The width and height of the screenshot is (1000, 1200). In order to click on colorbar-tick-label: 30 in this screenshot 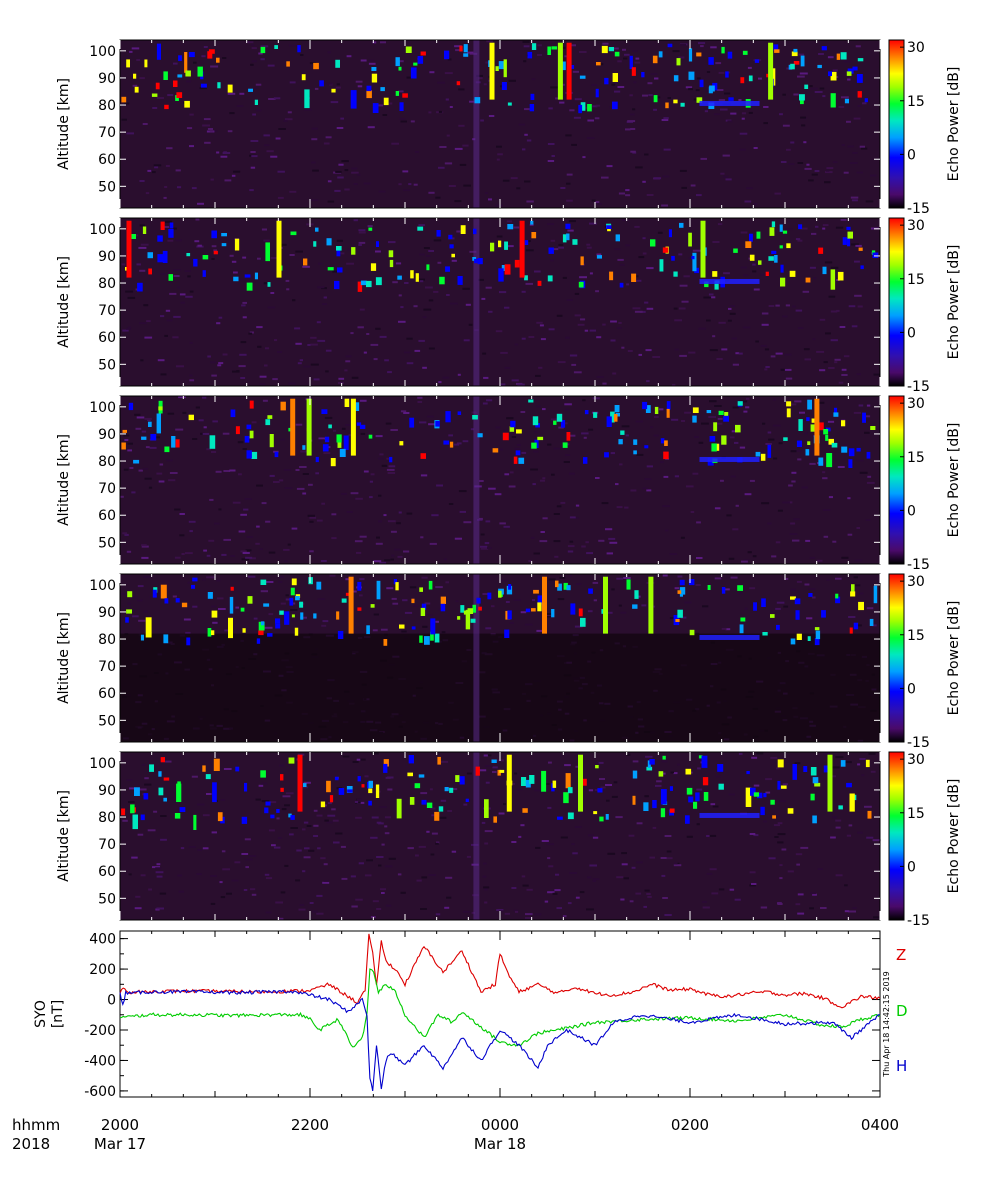, I will do `click(916, 404)`.